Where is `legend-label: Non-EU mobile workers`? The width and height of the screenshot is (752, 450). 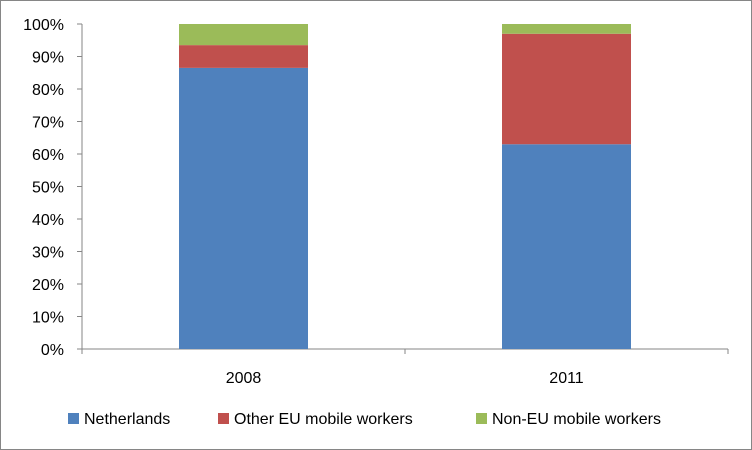 legend-label: Non-EU mobile workers is located at coordinates (576, 419).